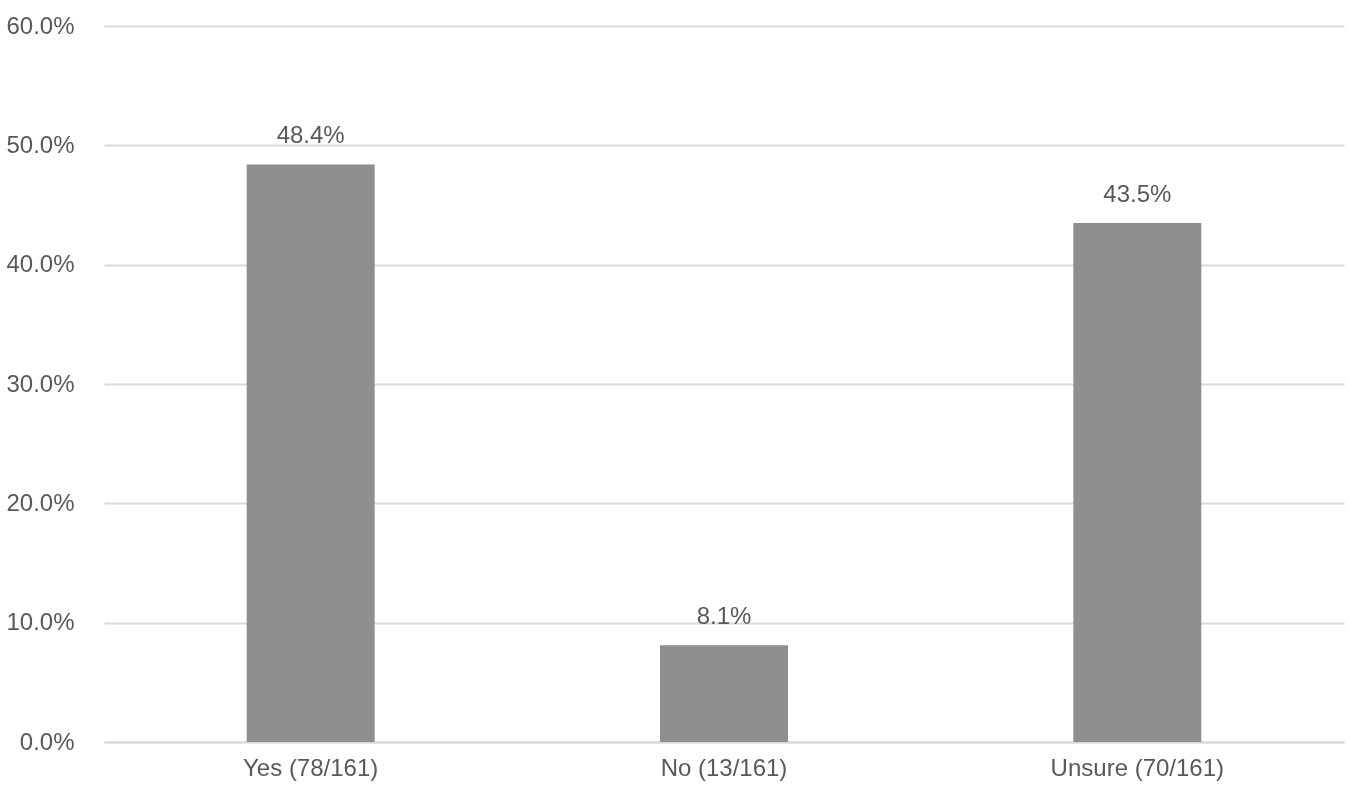 The width and height of the screenshot is (1350, 795). Describe the element at coordinates (40, 144) in the screenshot. I see `y-tick-label: 50.0%` at that location.